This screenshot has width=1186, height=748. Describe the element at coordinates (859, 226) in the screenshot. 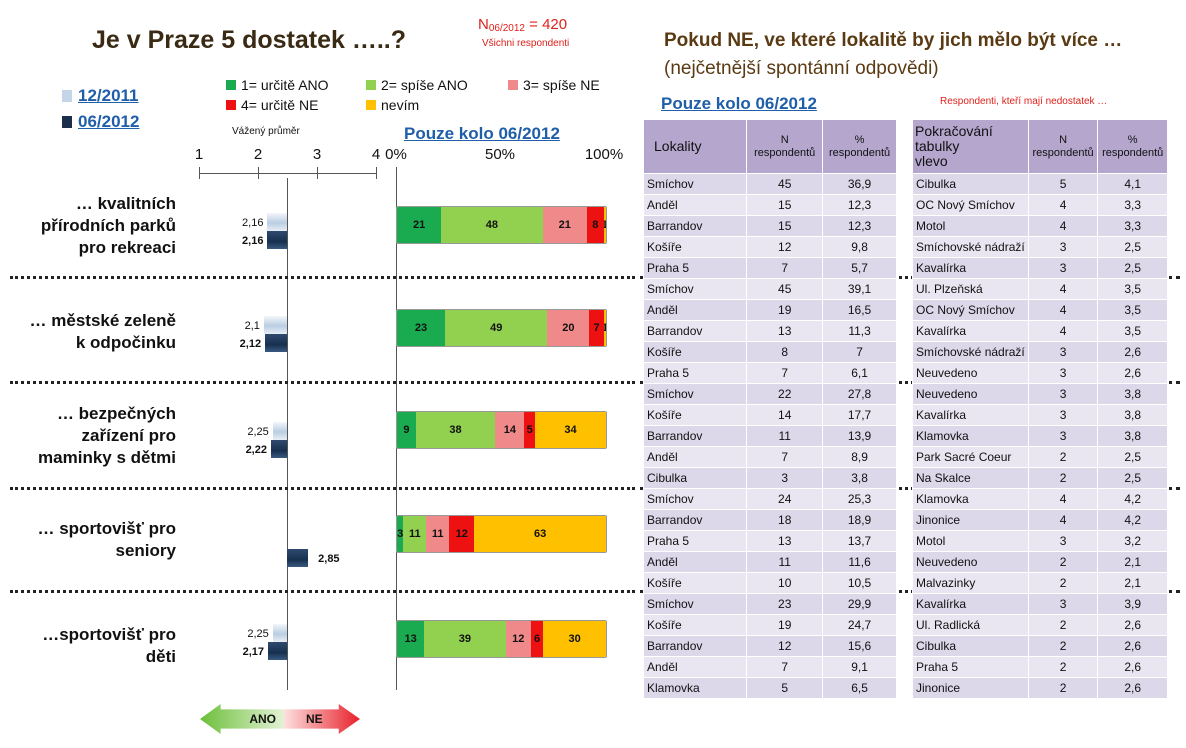

I see `percent-cell: 12,3` at that location.